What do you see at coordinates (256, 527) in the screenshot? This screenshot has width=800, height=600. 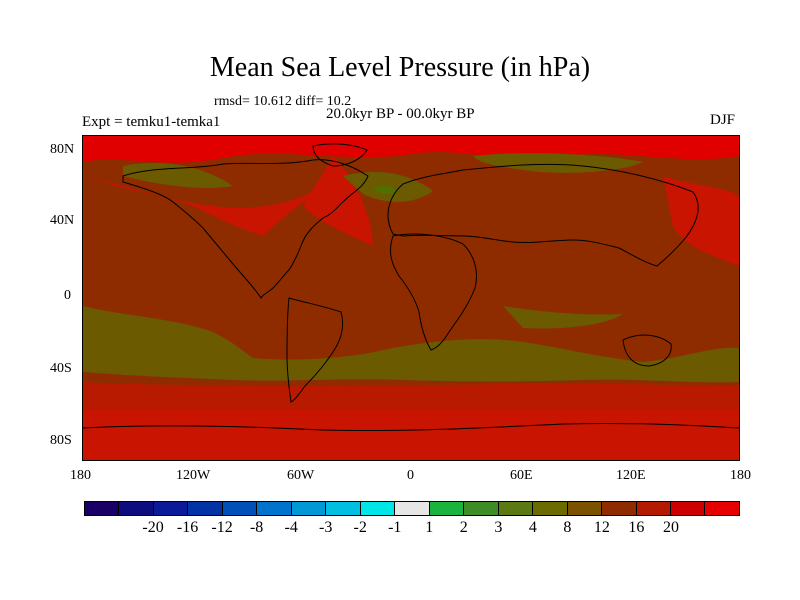 I see `colorbar-label: -8` at bounding box center [256, 527].